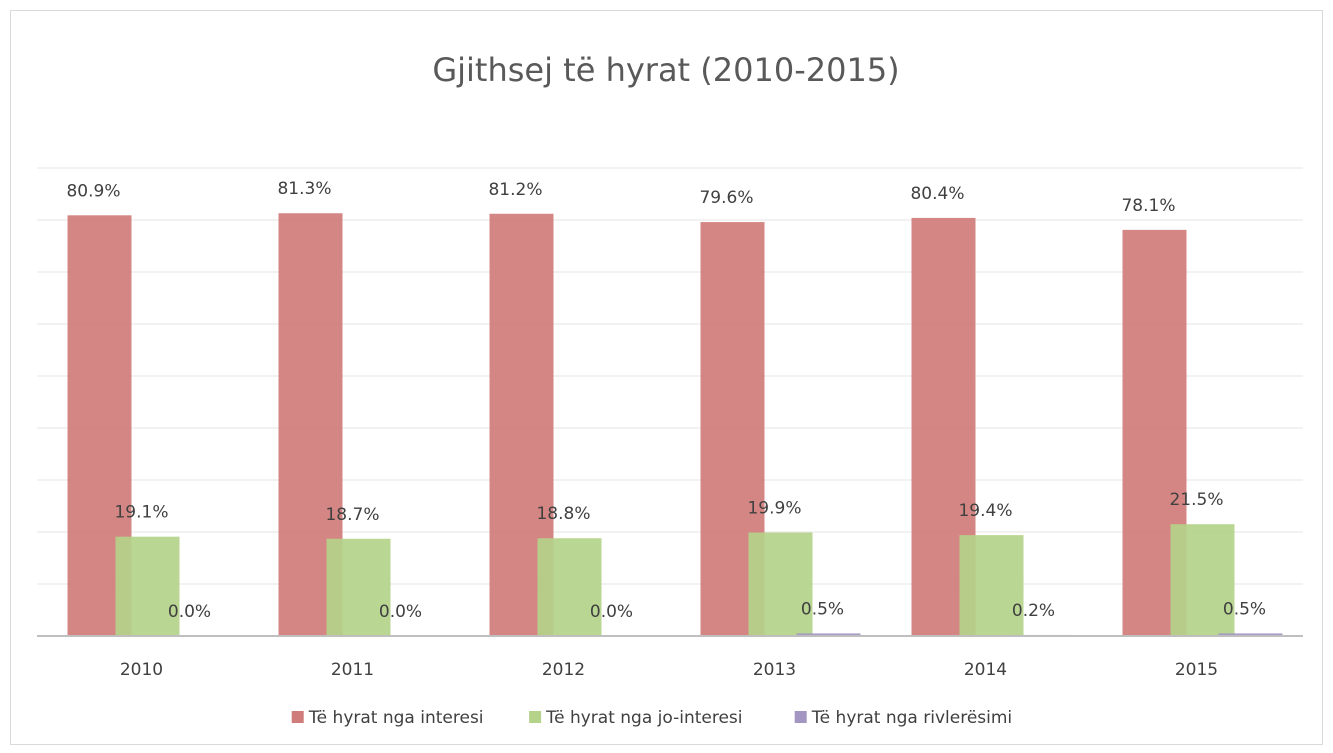  What do you see at coordinates (643, 718) in the screenshot?
I see `legend-label: Të hyrat nga jo-interesi` at bounding box center [643, 718].